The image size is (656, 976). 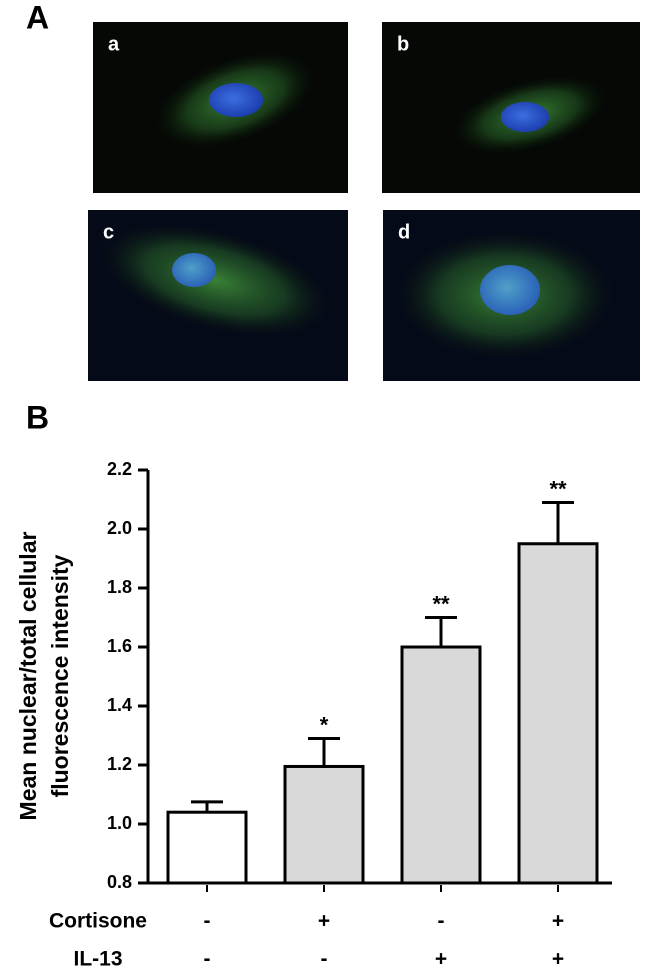 What do you see at coordinates (97, 959) in the screenshot?
I see `factor-name: IL-13` at bounding box center [97, 959].